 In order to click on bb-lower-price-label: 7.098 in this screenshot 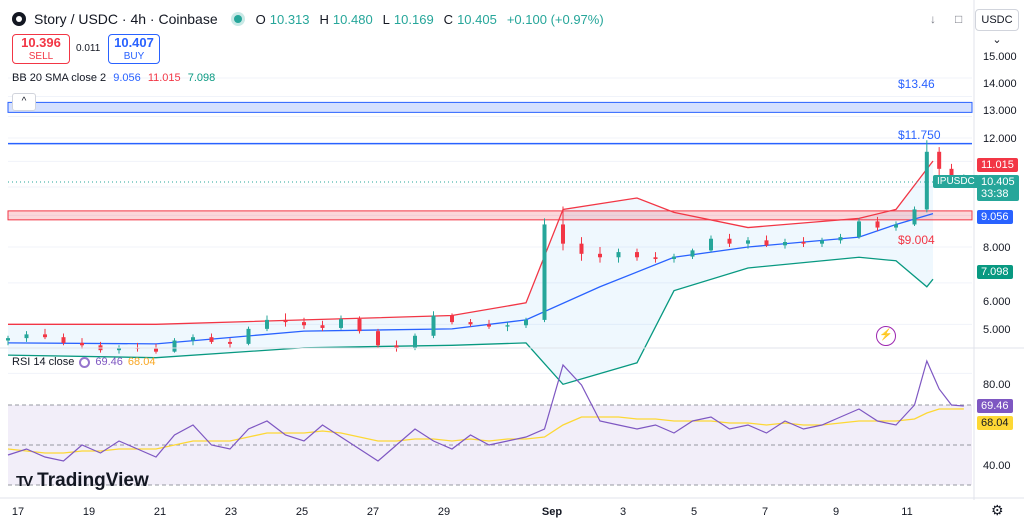, I will do `click(995, 272)`.